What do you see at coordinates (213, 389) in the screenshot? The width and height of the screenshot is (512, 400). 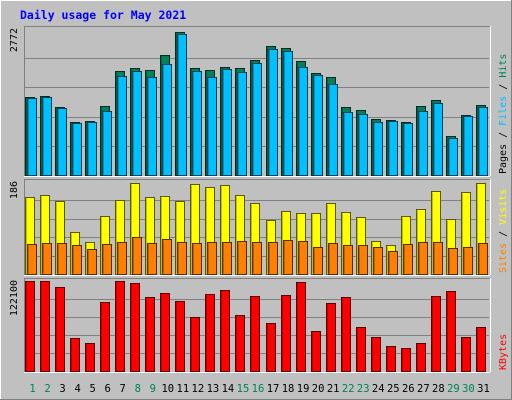 I see `x-tick-label-day-13: 13` at bounding box center [213, 389].